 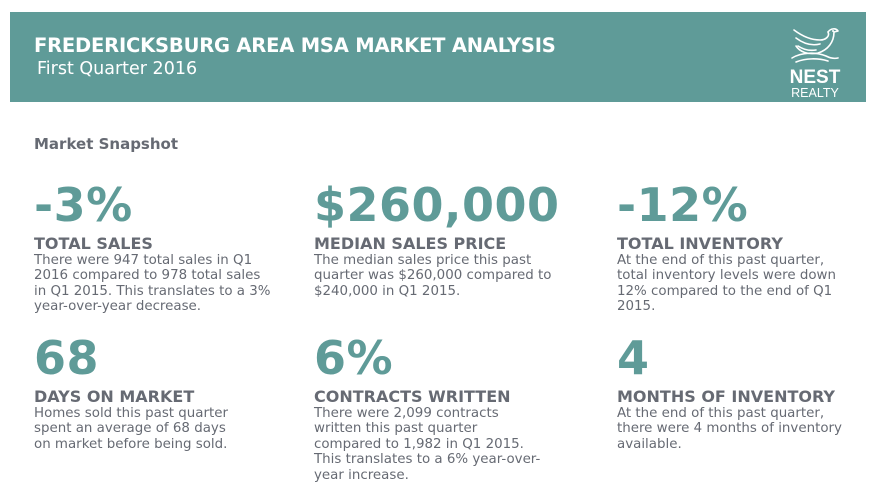 What do you see at coordinates (815, 93) in the screenshot?
I see `logo-text-realty: REALTY` at bounding box center [815, 93].